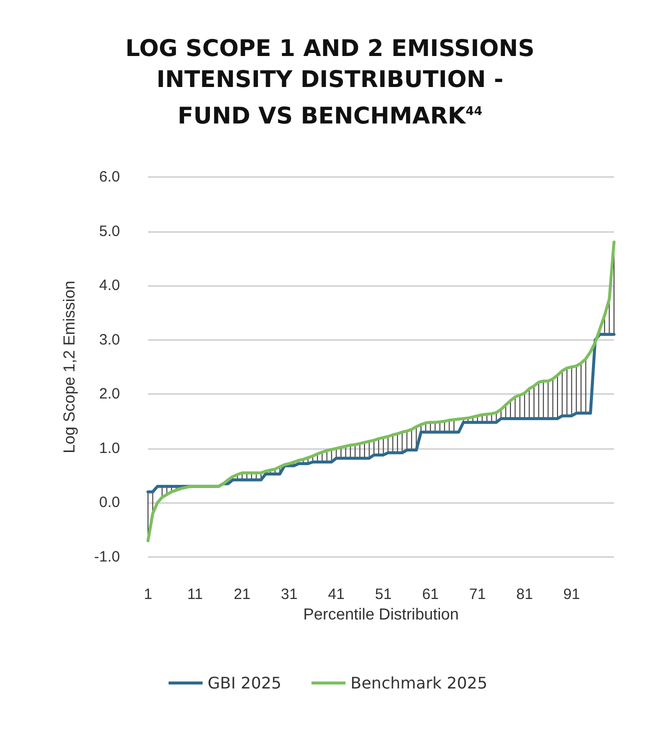 This screenshot has height=749, width=656. I want to click on x-tick-label: 41, so click(336, 594).